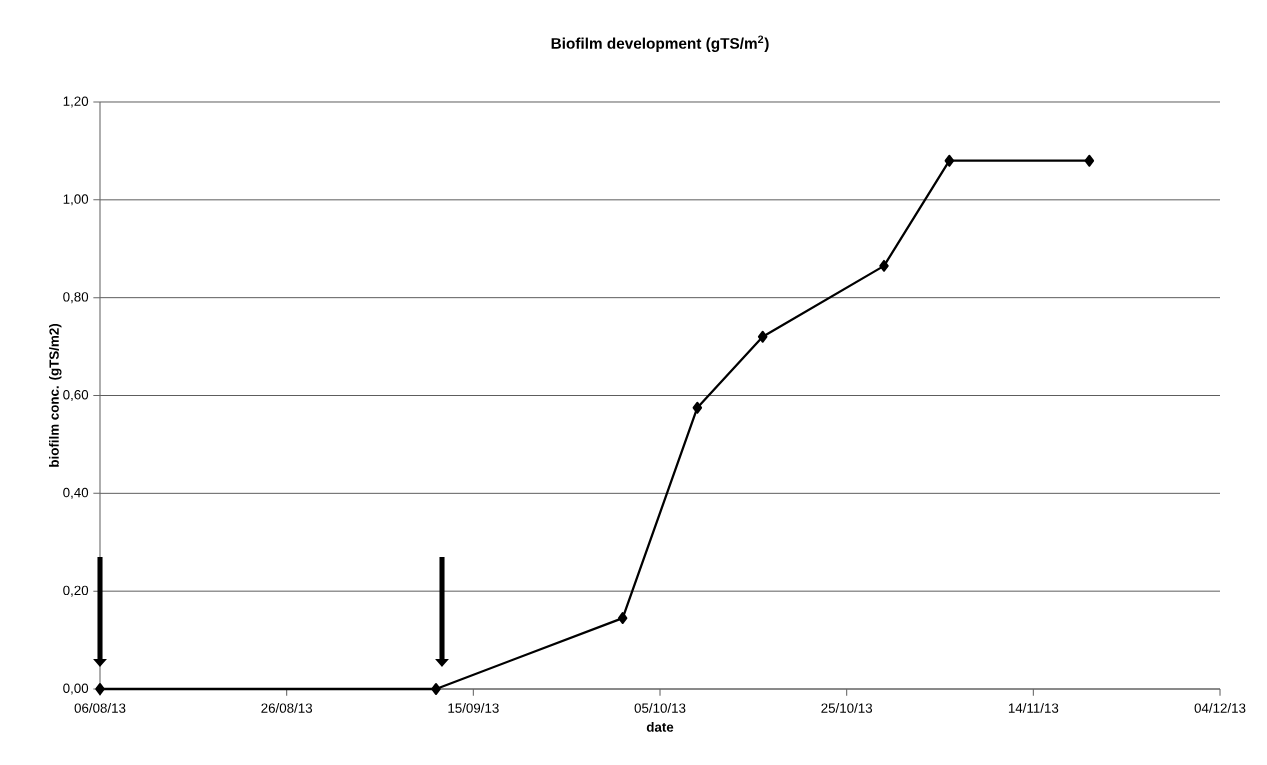 The image size is (1267, 765). I want to click on x-tick-label: 14/11/13, so click(1033, 708).